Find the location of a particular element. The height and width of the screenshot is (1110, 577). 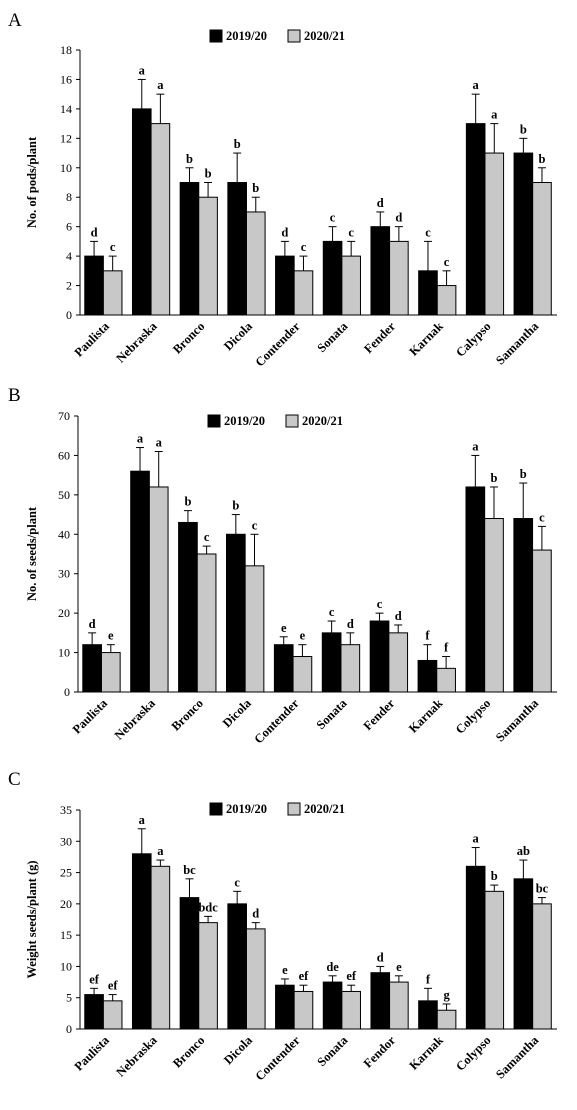

panel-letter: B is located at coordinates (14, 395).